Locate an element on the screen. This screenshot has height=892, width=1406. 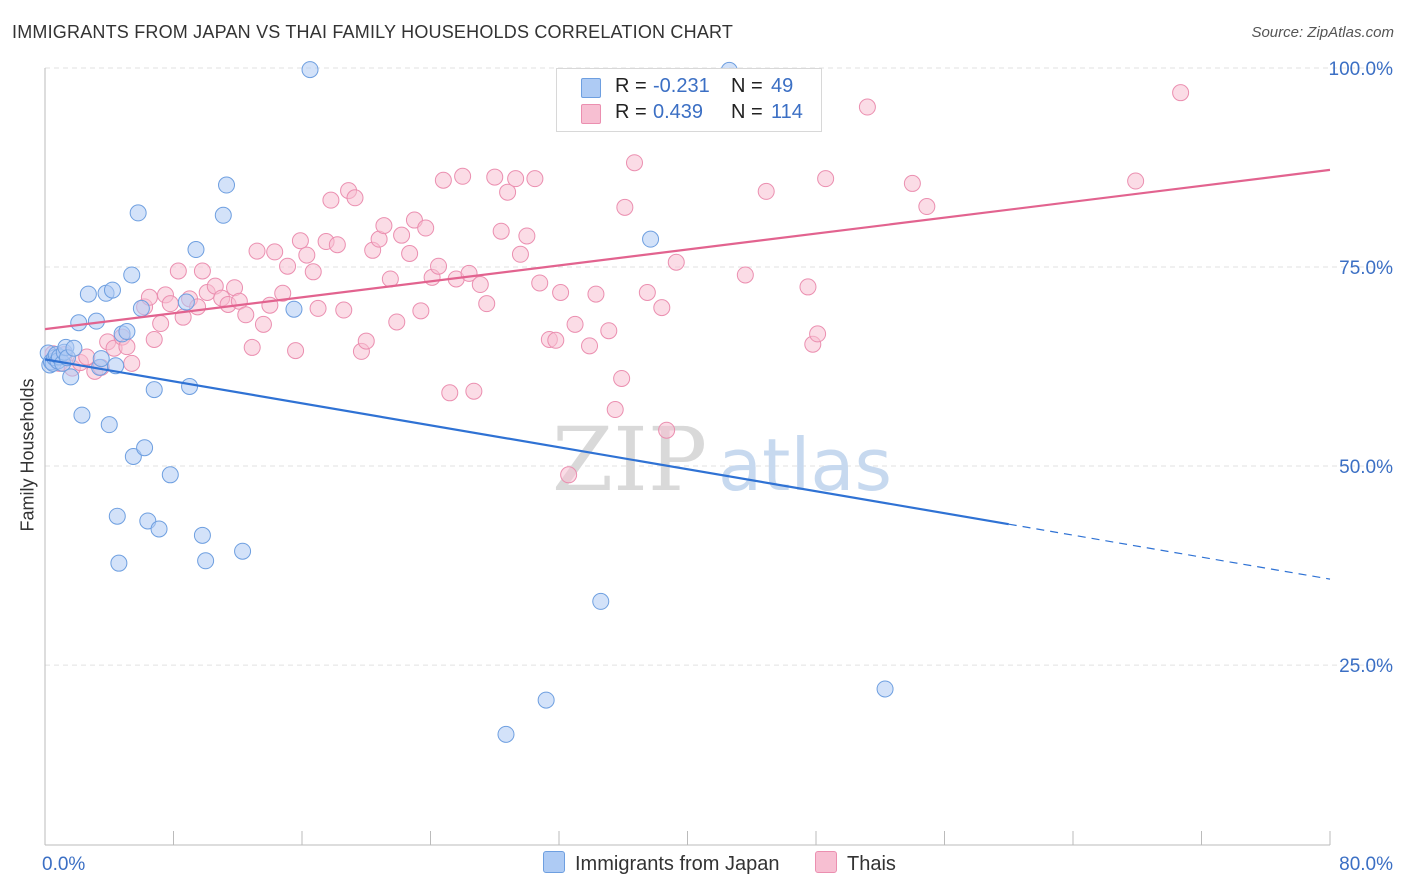
x-tick-label-min: 0.0% is located at coordinates (63, 864).